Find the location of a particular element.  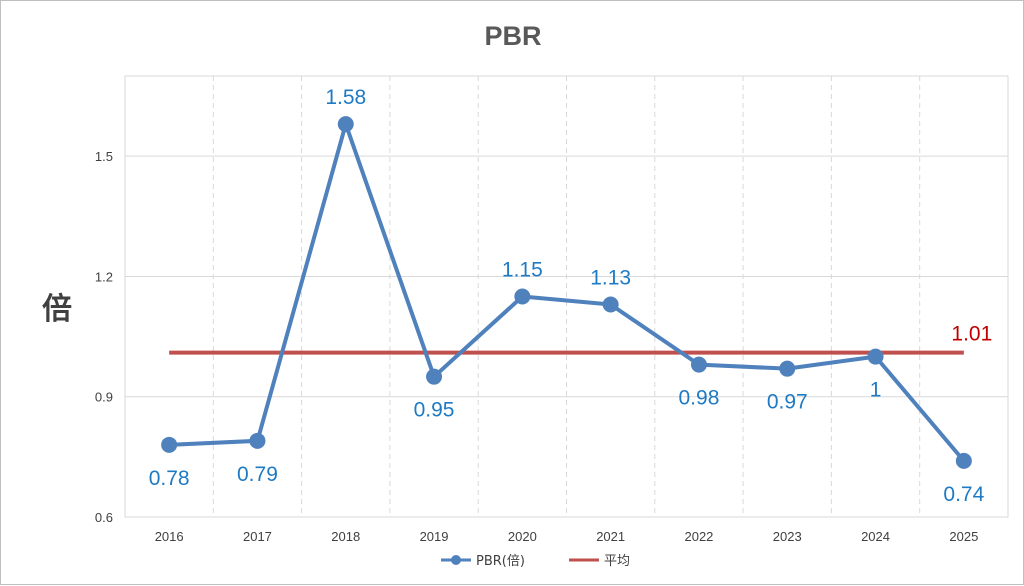

x-tick-label: 2025 is located at coordinates (963, 536).